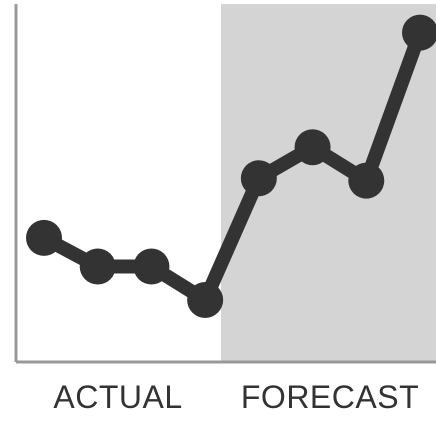  Describe the element at coordinates (117, 397) in the screenshot. I see `region-label-actual: ACTUAL` at that location.